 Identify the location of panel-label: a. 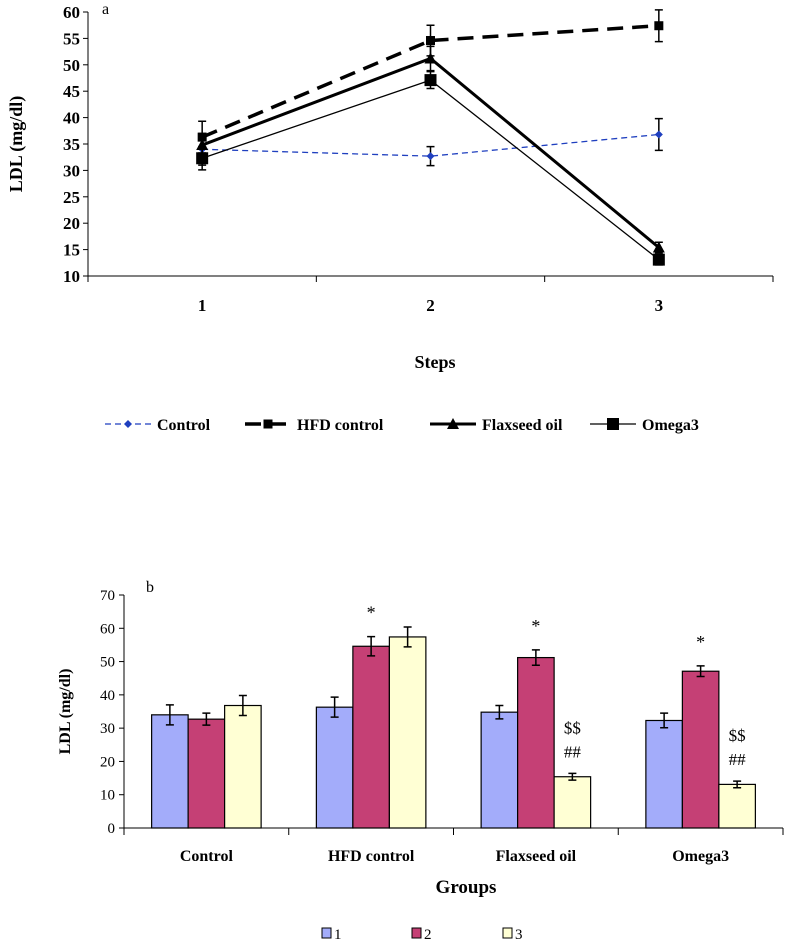
(105, 9).